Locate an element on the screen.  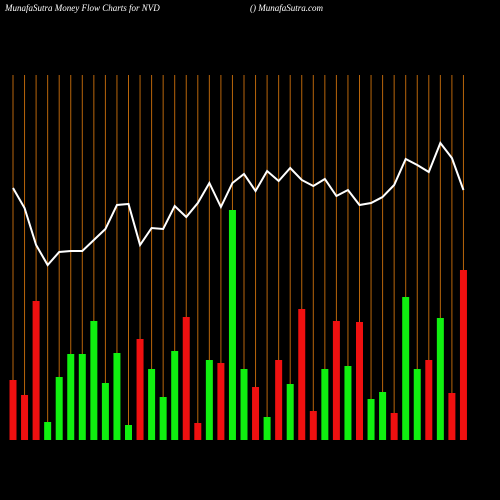
source: () MunafaSutra.com is located at coordinates (286, 8).